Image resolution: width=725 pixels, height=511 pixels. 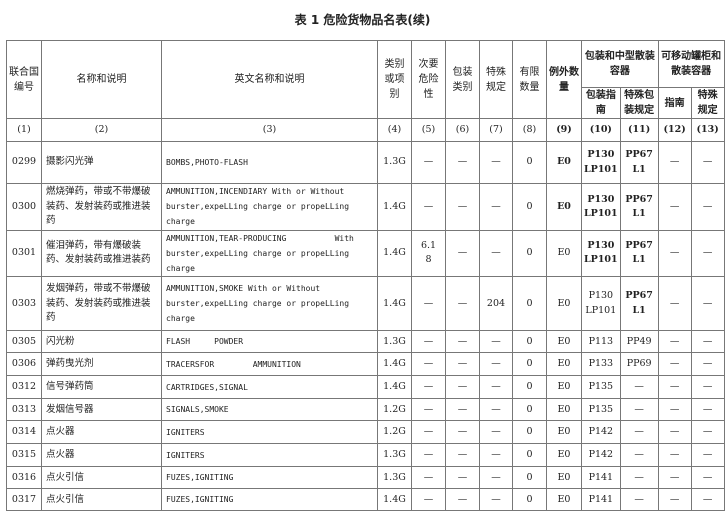 I want to click on un-number-cell: 0312, so click(x=24, y=387).